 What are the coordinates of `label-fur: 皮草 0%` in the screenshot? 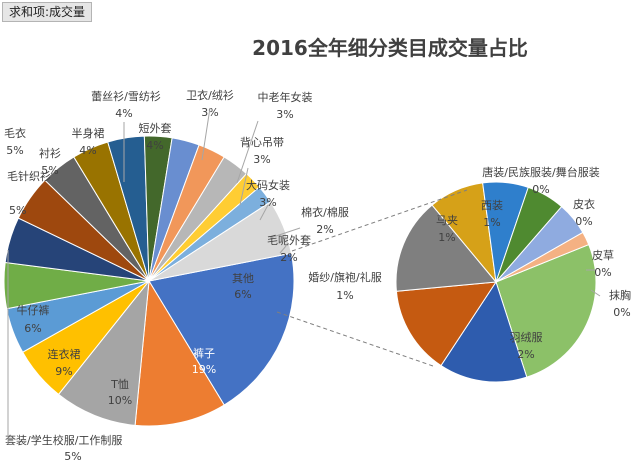 It's located at (603, 264).